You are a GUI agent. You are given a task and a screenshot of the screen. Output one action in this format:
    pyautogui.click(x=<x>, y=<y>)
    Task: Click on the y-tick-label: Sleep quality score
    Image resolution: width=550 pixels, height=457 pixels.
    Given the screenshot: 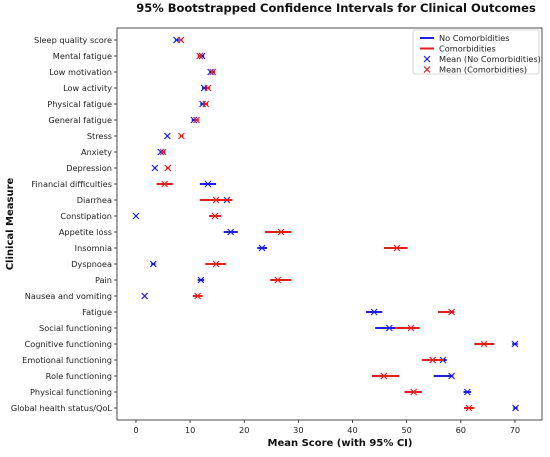 What is the action you would take?
    pyautogui.click(x=73, y=40)
    